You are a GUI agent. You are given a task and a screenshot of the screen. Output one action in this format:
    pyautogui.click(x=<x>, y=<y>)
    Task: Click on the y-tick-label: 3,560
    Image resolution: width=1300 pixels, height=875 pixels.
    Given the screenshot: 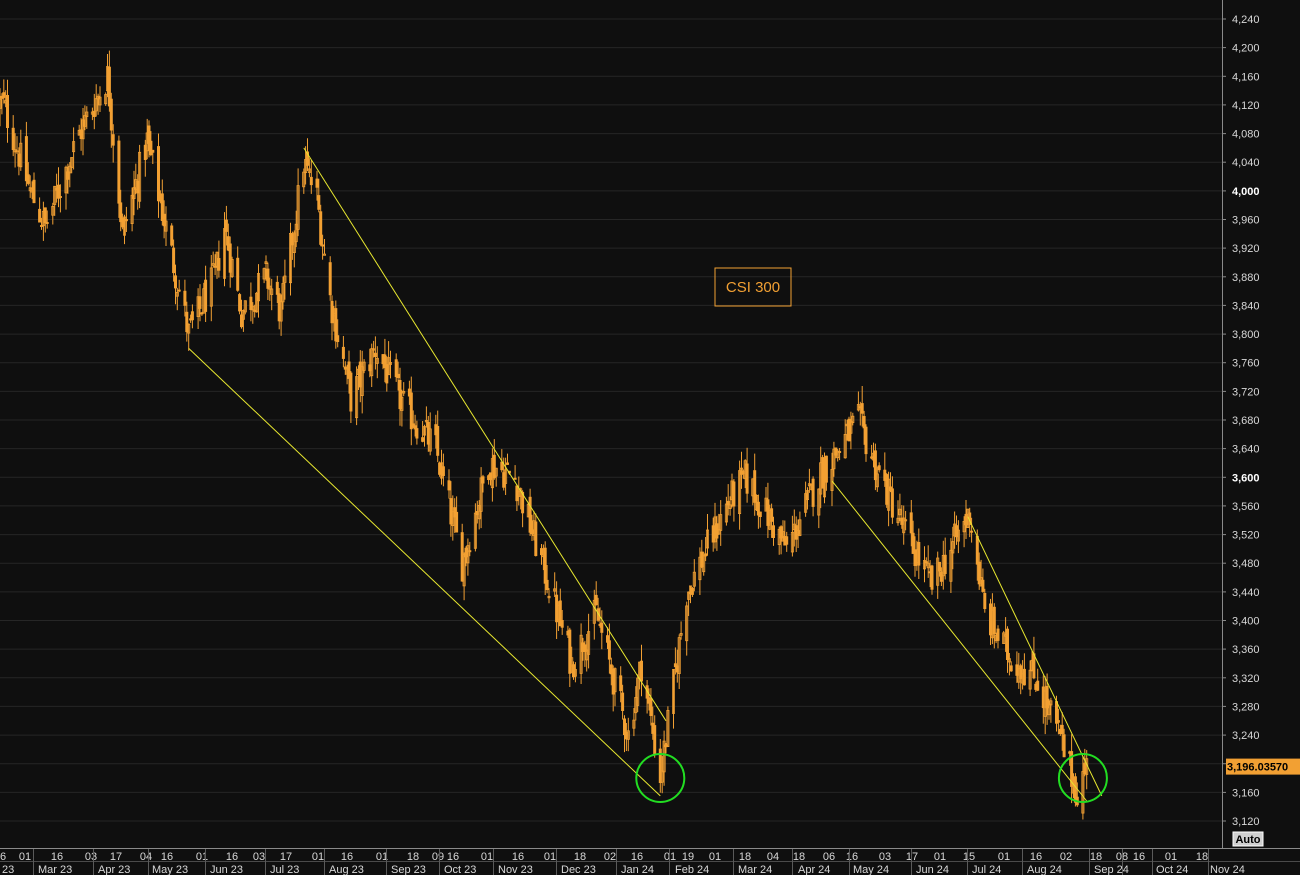 What is the action you would take?
    pyautogui.click(x=1246, y=507)
    